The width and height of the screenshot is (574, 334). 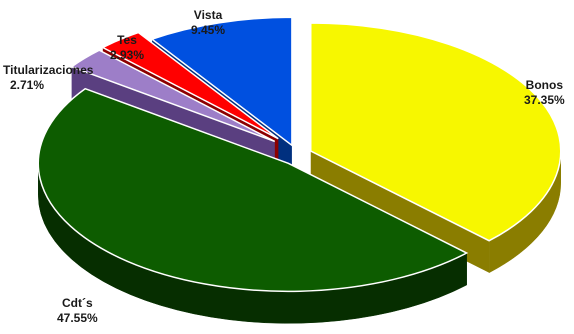 I want to click on label-titularizaciones: Titularizaciones 2.71%, so click(x=48, y=78).